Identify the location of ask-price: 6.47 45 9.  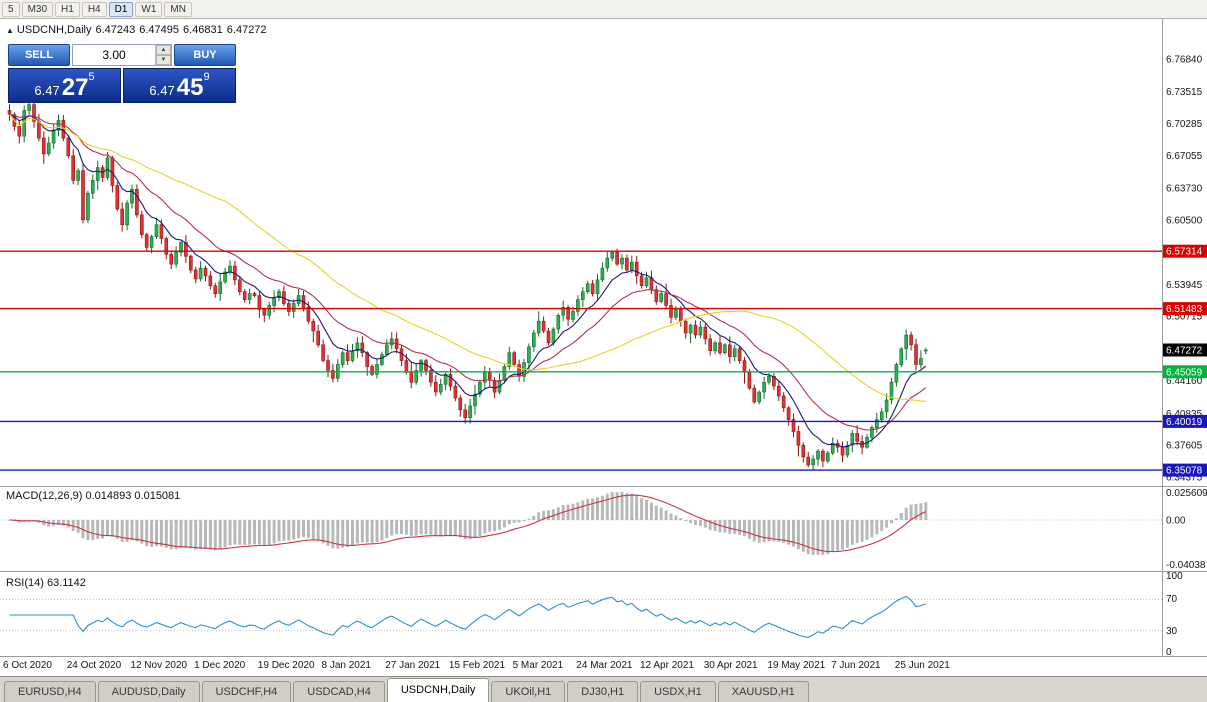
(179, 85).